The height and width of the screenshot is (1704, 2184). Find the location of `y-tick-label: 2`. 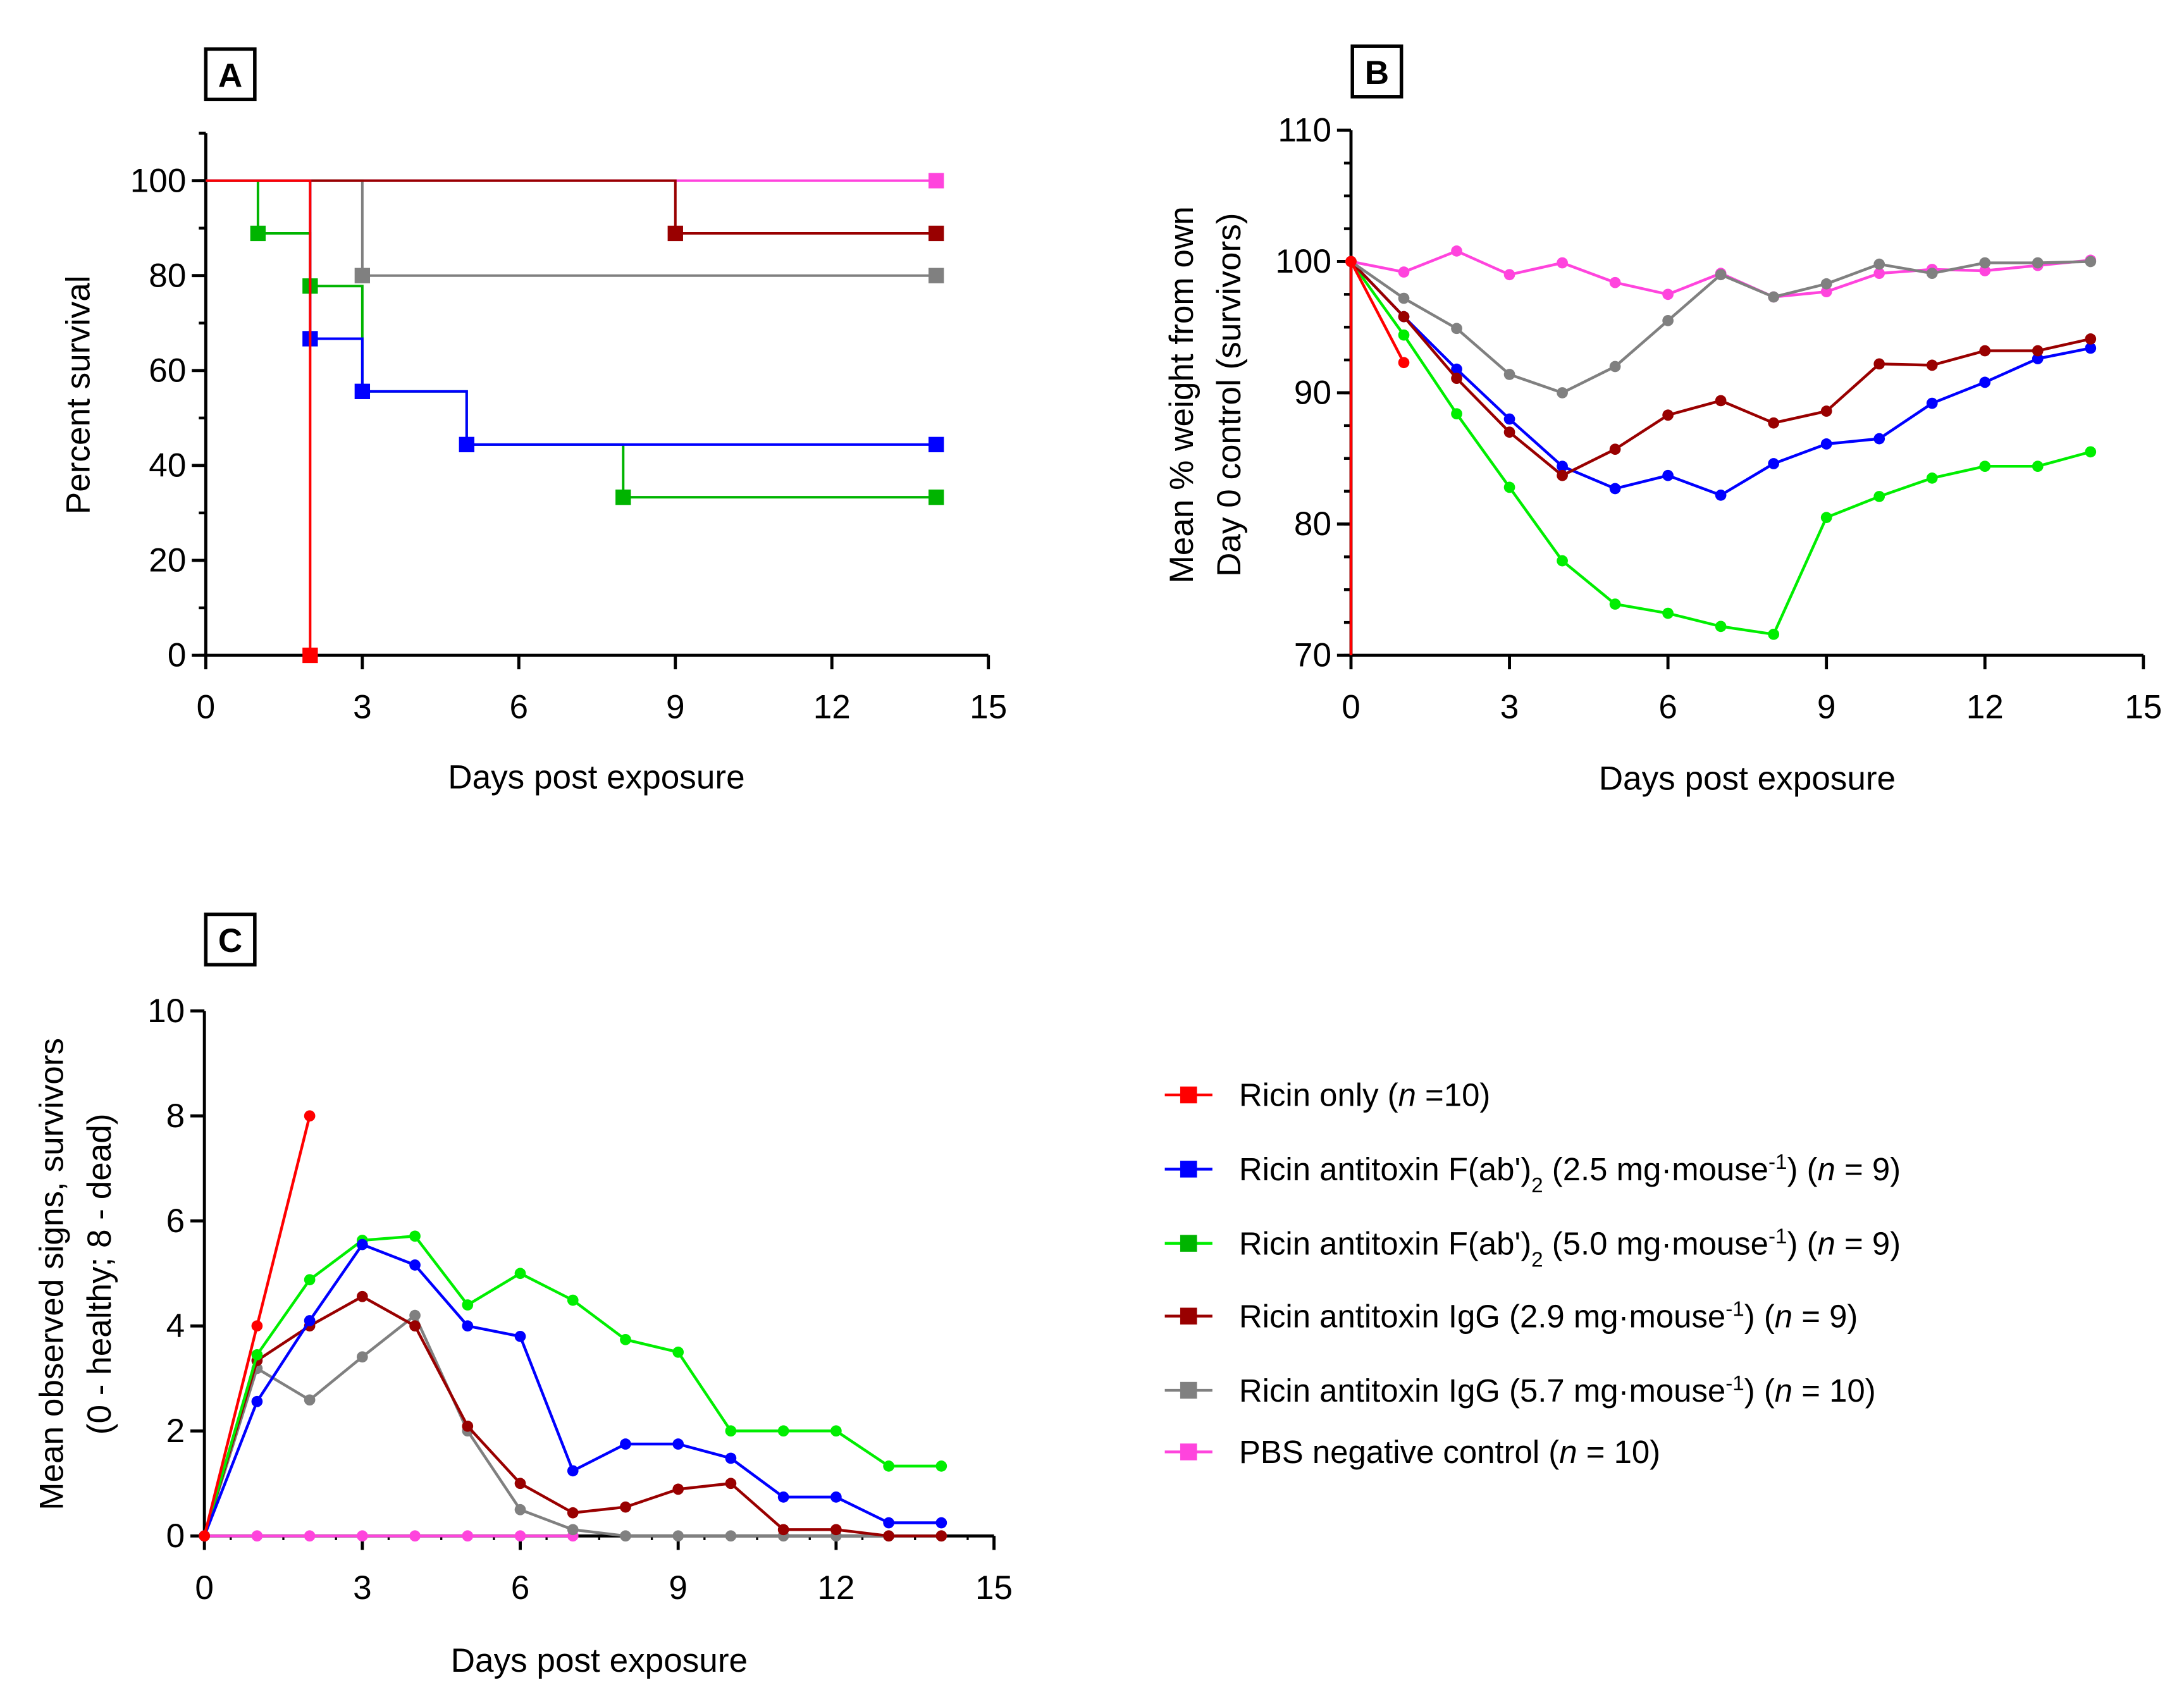

y-tick-label: 2 is located at coordinates (175, 1431).